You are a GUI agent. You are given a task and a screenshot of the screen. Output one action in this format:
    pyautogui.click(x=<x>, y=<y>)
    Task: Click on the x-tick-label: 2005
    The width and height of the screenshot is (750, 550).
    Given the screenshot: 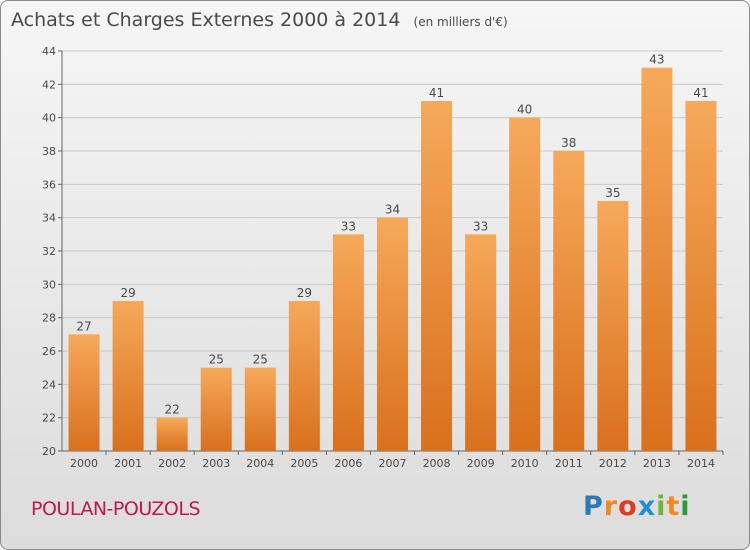 What is the action you would take?
    pyautogui.click(x=304, y=463)
    